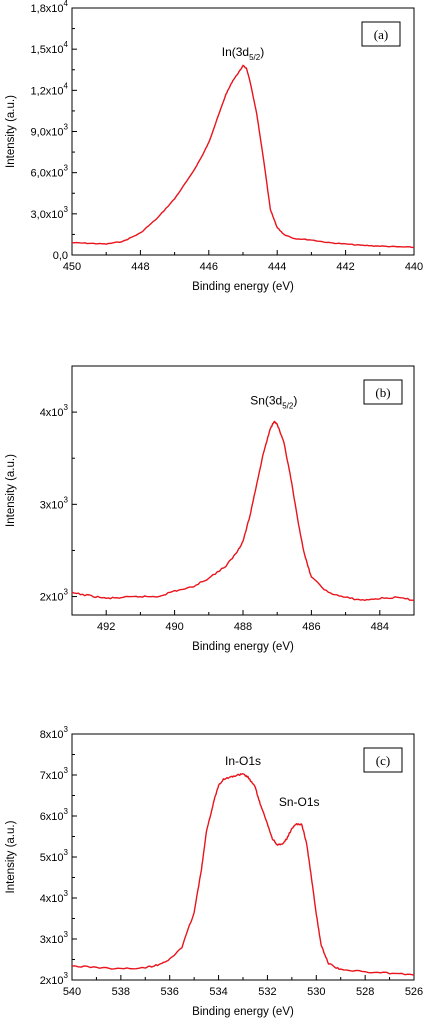  I want to click on x-tick-label: 526, so click(414, 992).